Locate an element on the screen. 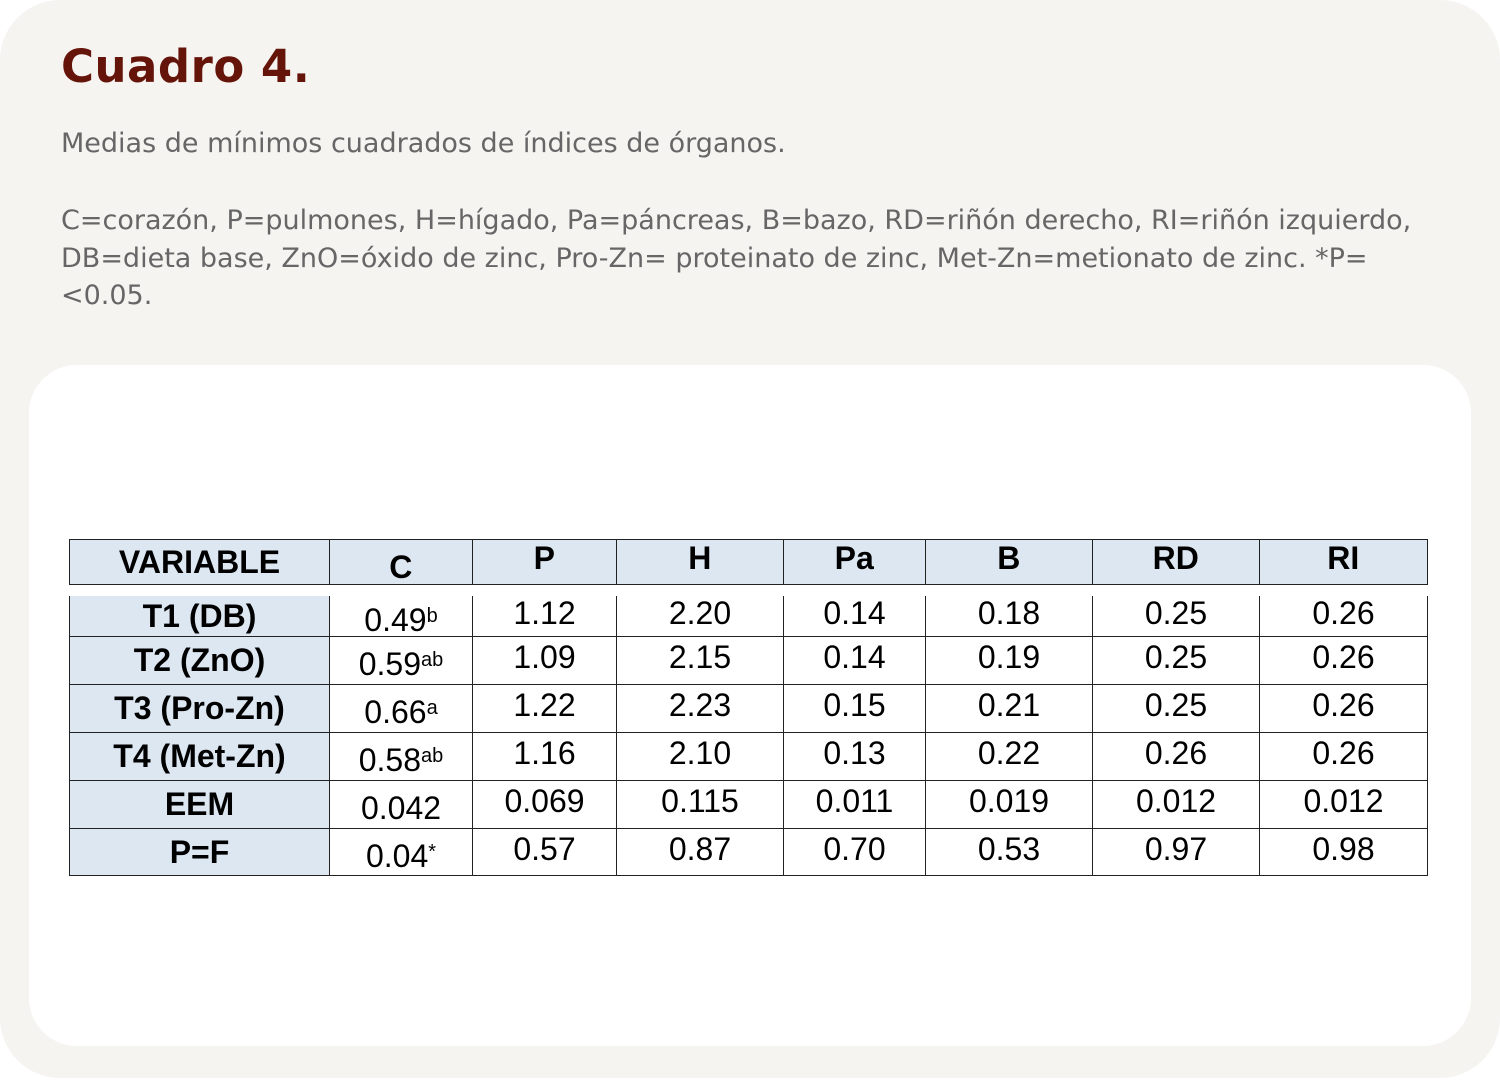 The width and height of the screenshot is (1500, 1080). column-header: P is located at coordinates (544, 562).